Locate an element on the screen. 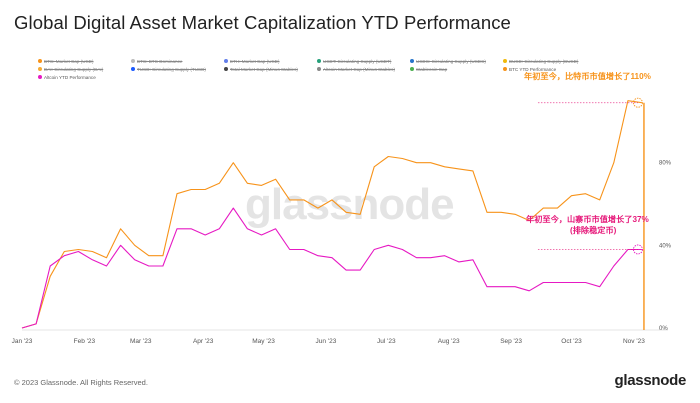 Image resolution: width=700 pixels, height=403 pixels. legend-item: DAI: Circulating Supply (DAI) is located at coordinates (84, 69).